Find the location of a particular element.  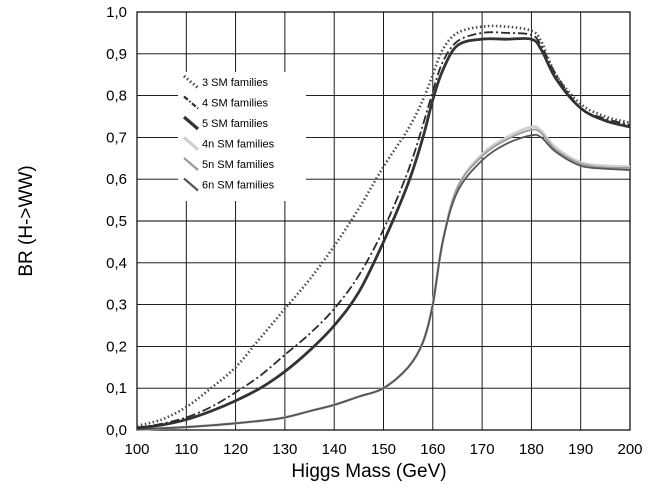

y-tick-label: 0,0 is located at coordinates (116, 430).